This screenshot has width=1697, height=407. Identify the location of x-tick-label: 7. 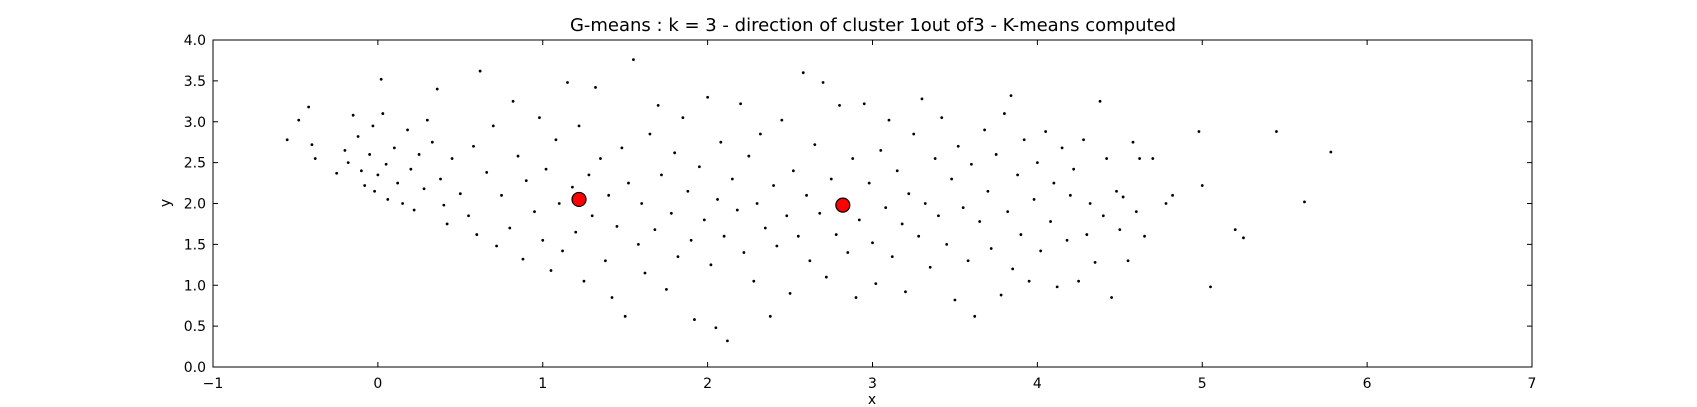
(1532, 384).